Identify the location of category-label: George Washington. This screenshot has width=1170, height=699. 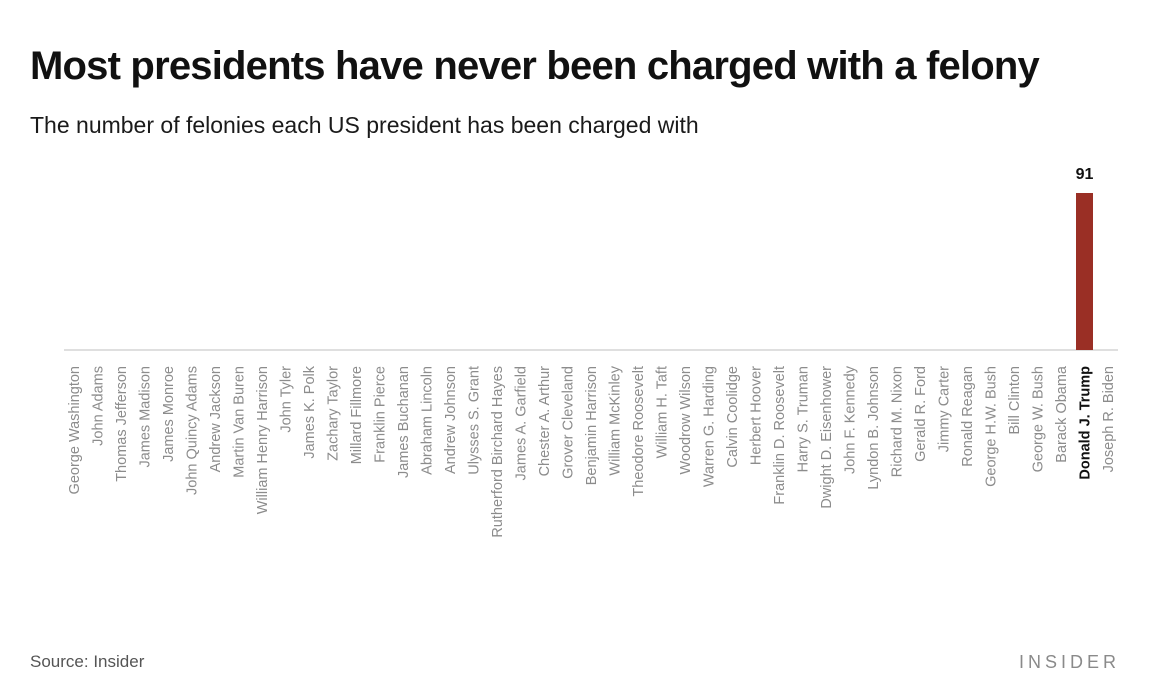
(75, 430).